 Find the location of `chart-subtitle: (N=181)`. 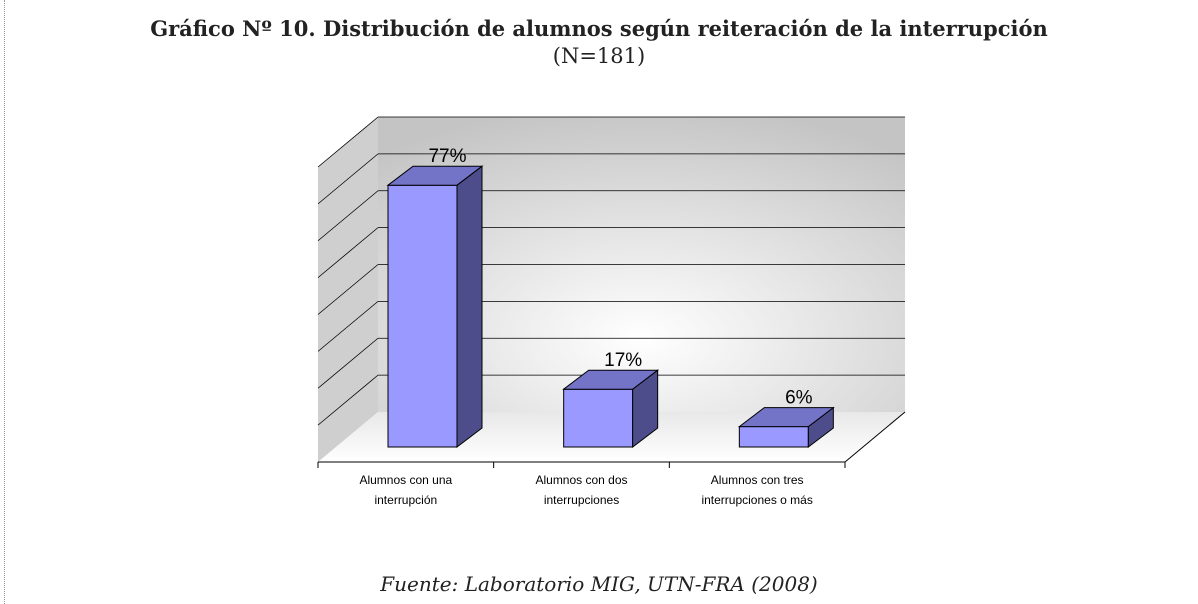

chart-subtitle: (N=181) is located at coordinates (599, 56).